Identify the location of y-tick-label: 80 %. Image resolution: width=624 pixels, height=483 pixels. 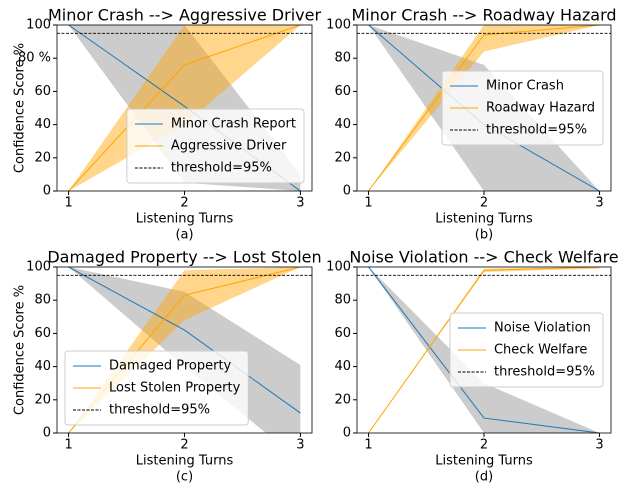
(34, 58).